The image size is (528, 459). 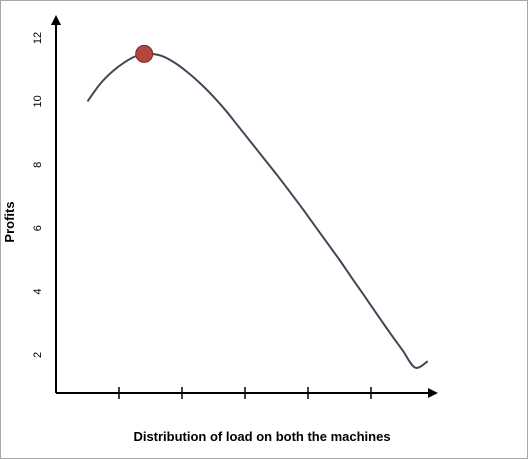 I want to click on y-ticks: 2 4 6 8 10 12, so click(x=38, y=195).